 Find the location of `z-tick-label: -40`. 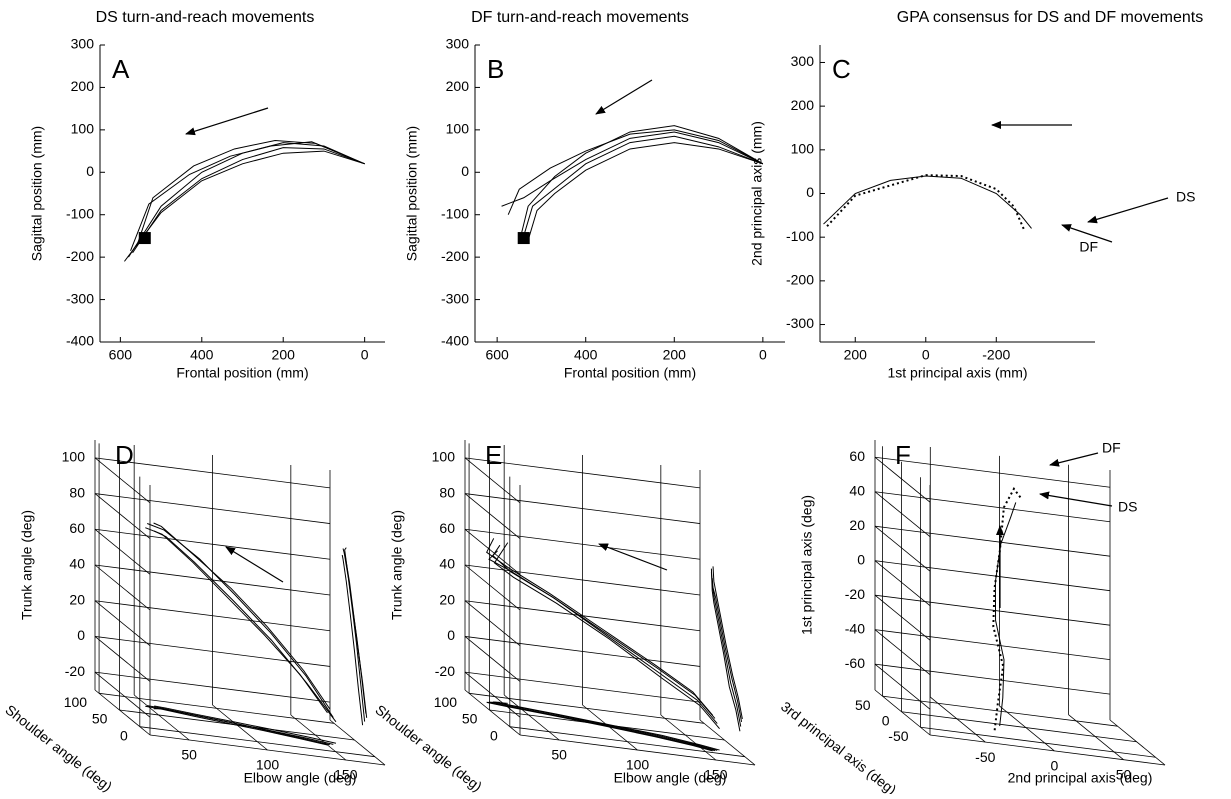

z-tick-label: -40 is located at coordinates (855, 628).